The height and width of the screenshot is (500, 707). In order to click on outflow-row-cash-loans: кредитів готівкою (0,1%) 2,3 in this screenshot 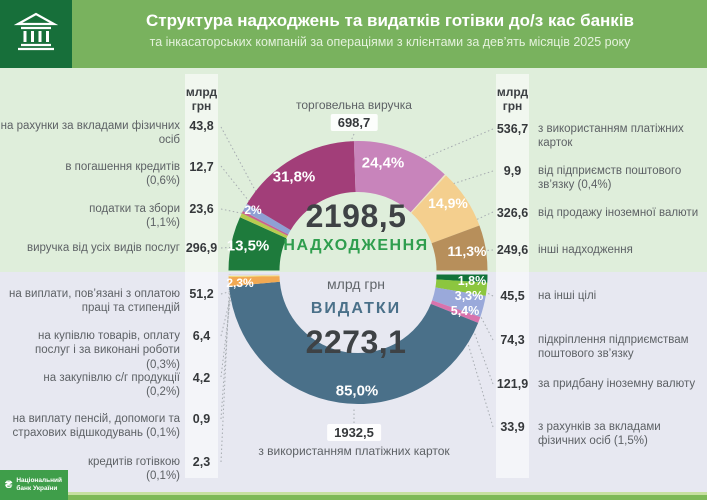, I will do `click(109, 469)`.